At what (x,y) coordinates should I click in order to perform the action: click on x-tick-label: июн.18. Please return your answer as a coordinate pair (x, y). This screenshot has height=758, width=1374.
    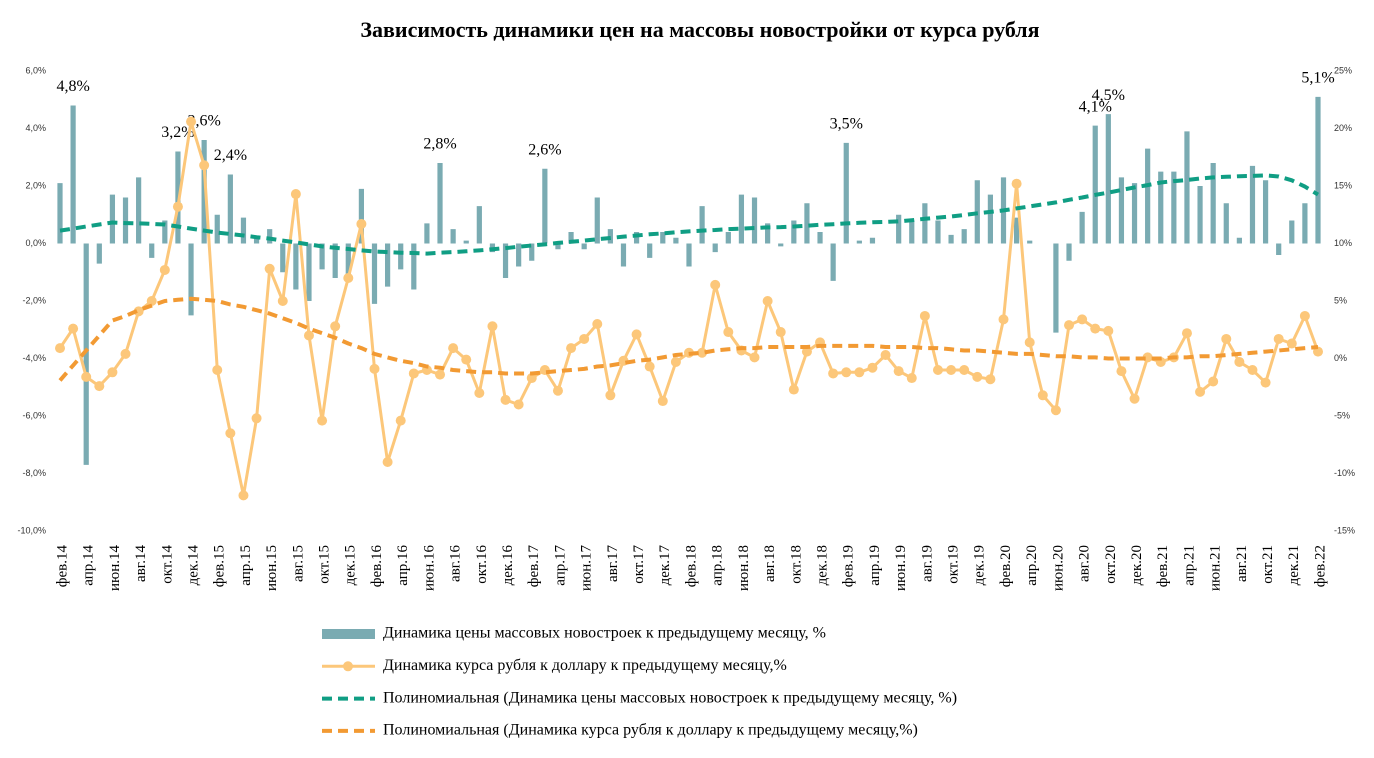
    Looking at the image, I should click on (744, 568).